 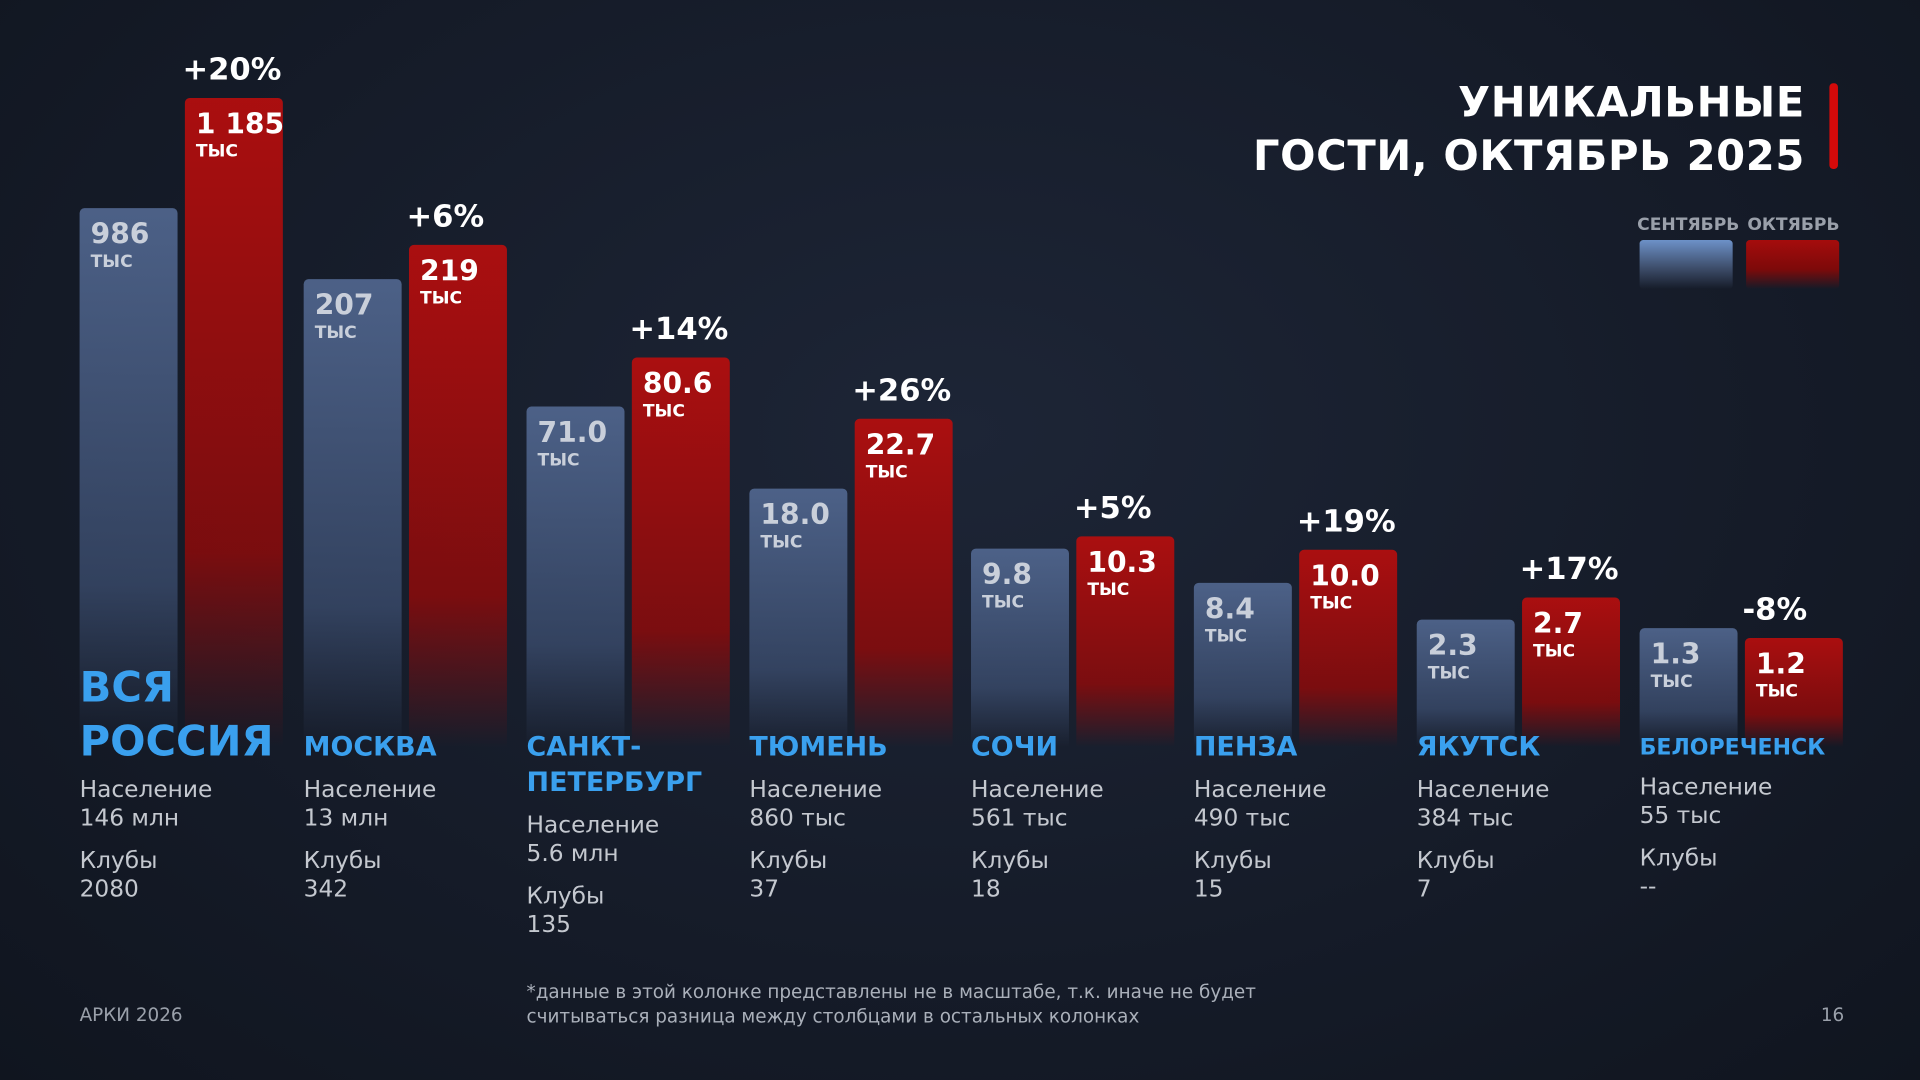 What do you see at coordinates (1015, 747) in the screenshot?
I see `city-name: СОЧИ` at bounding box center [1015, 747].